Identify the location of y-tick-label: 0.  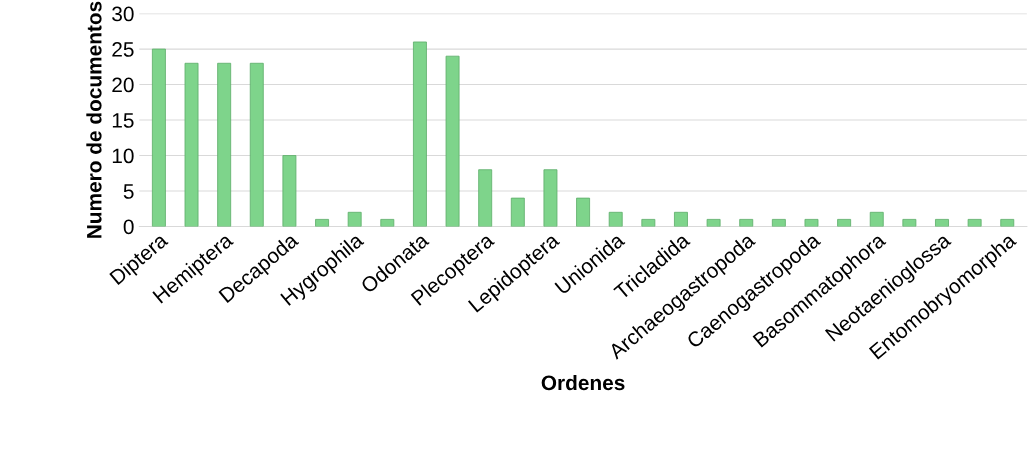
(128, 227).